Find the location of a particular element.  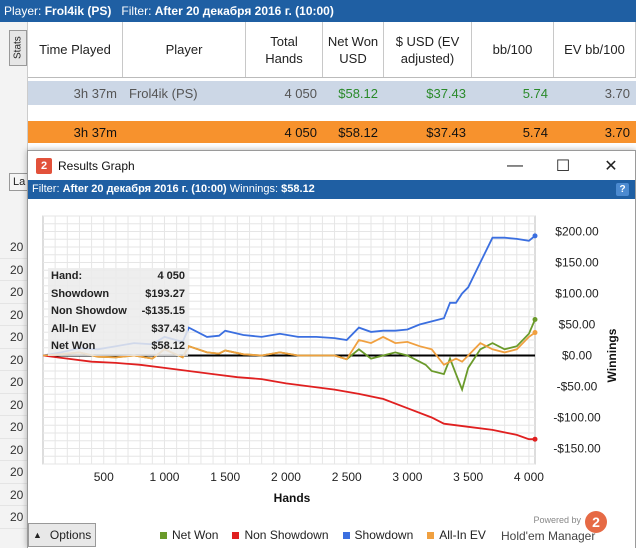

header-player: Player is located at coordinates (184, 49).